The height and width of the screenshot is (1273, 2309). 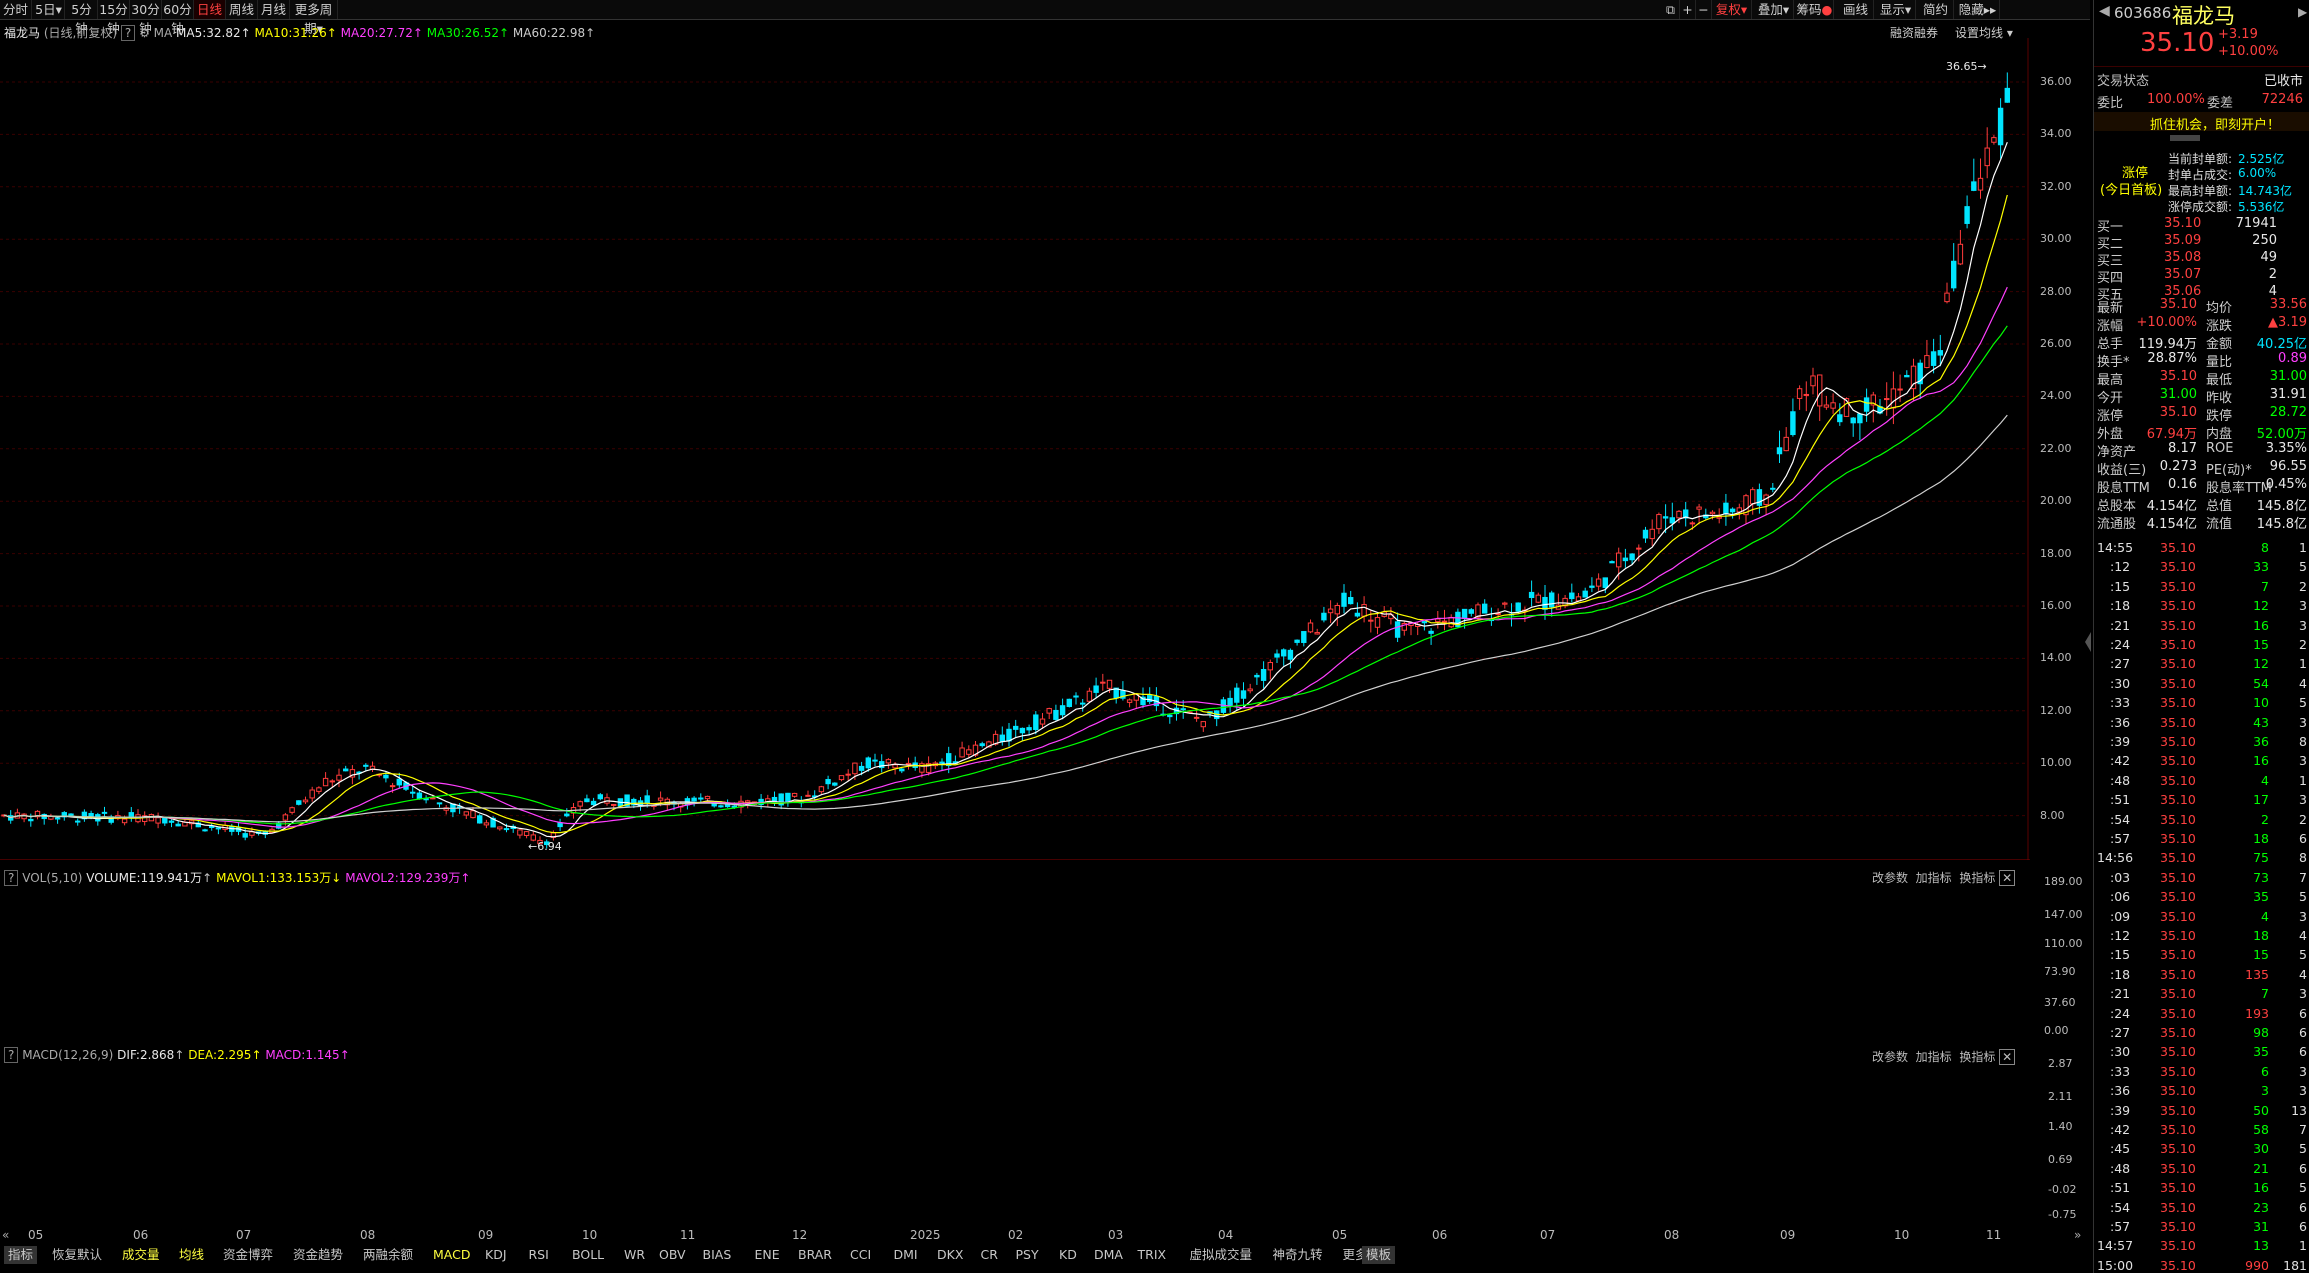 I want to click on tick-count: 6, so click(x=2303, y=1168).